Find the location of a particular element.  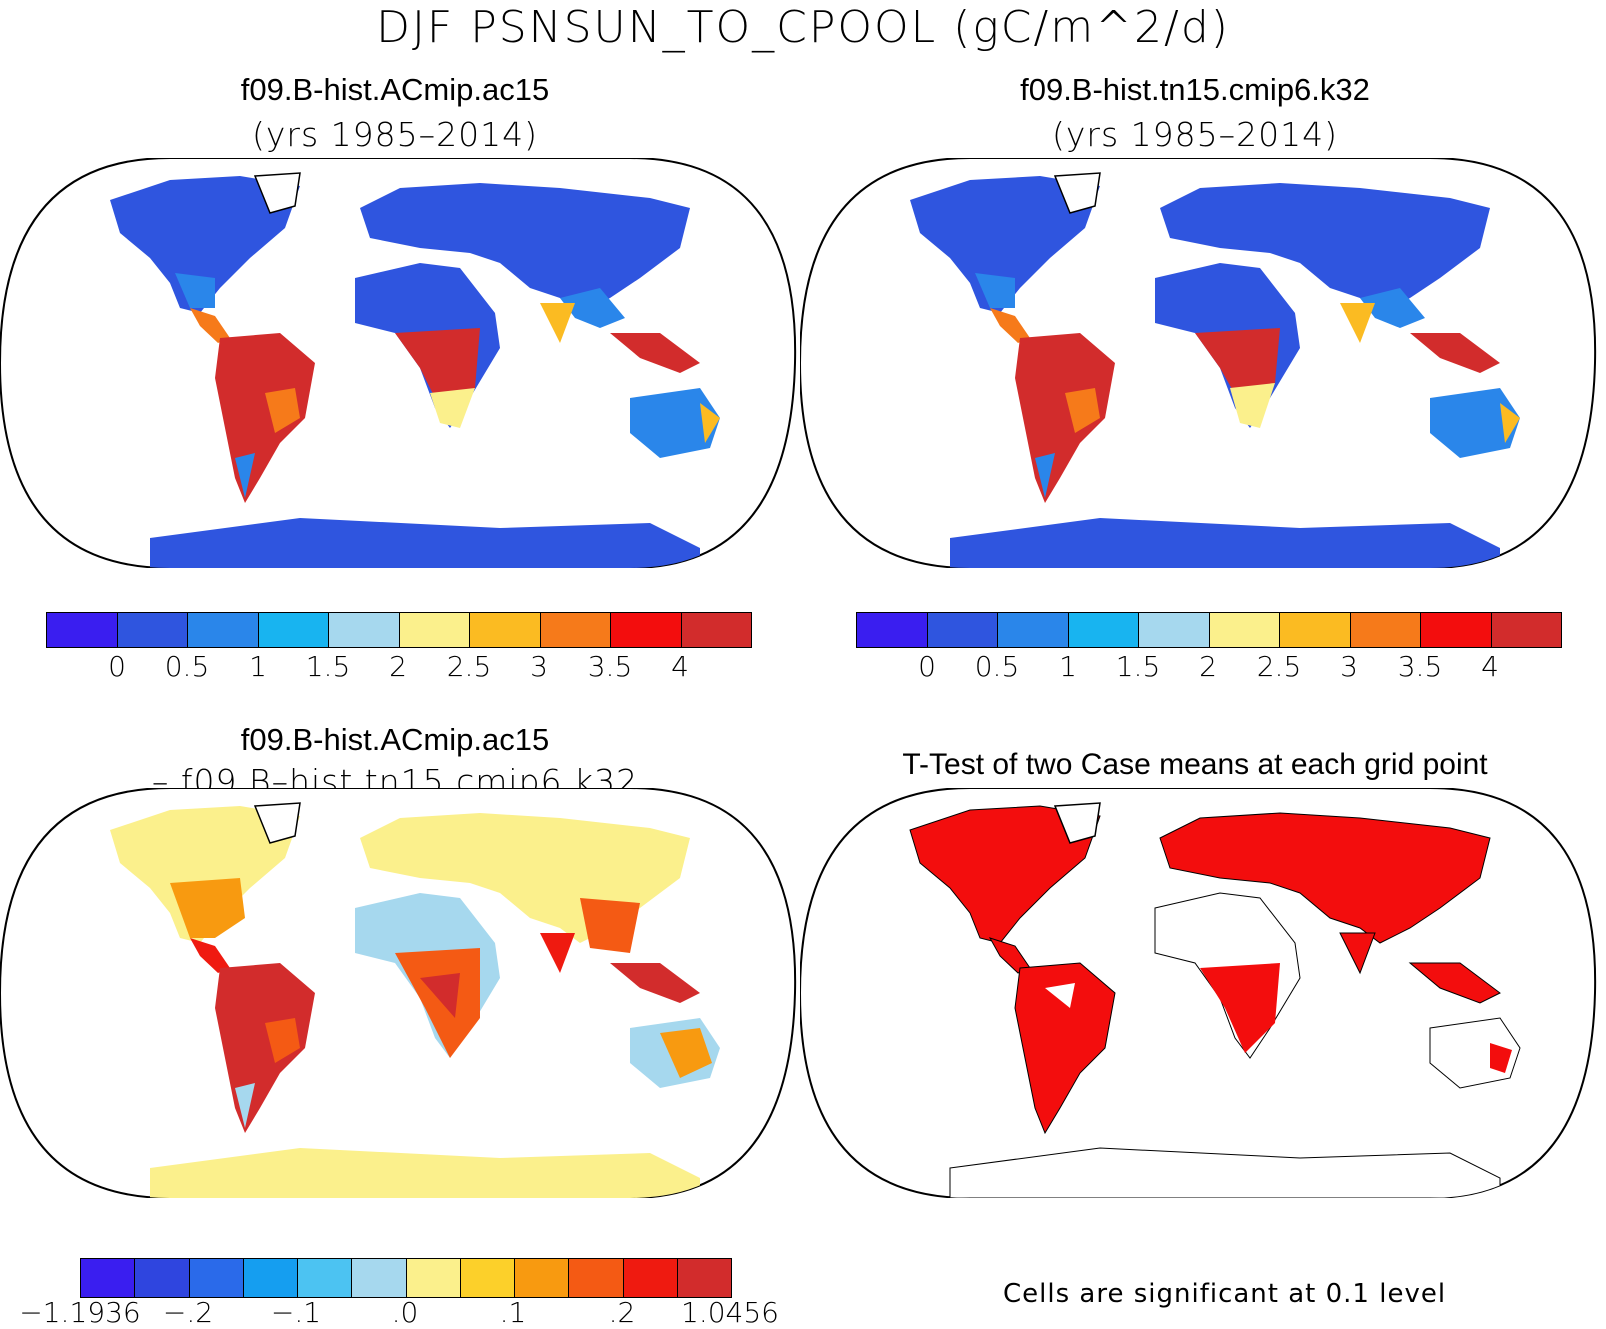

colorbar-tick: .1 is located at coordinates (513, 1312).